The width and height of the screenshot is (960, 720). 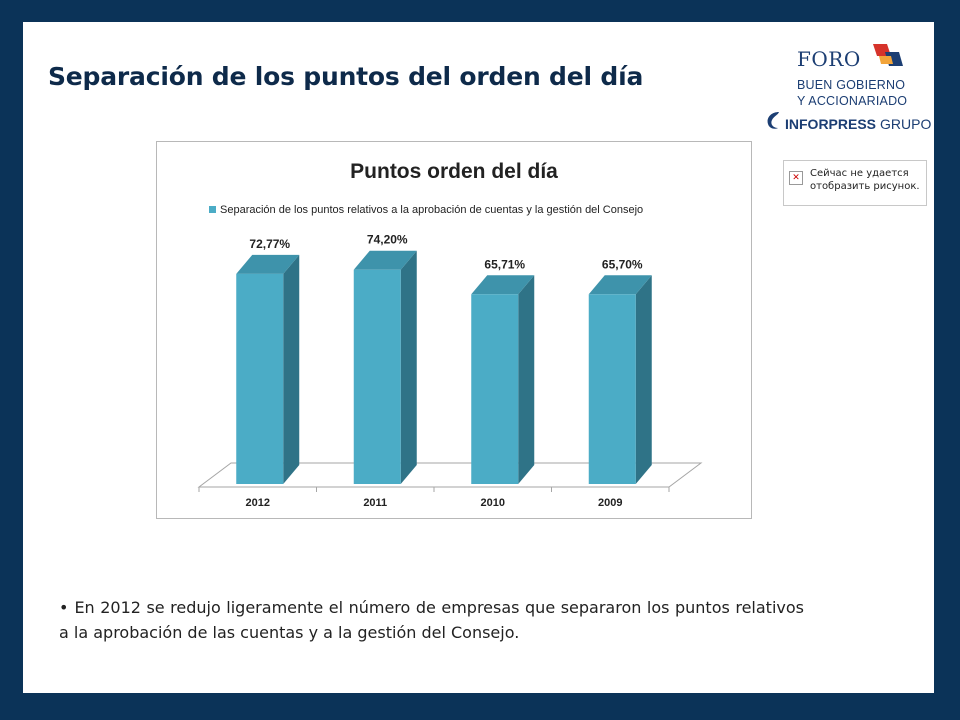 I want to click on broken-image-placeholder: ✕ Сейчас не удается отобразить рисунок., so click(x=855, y=183).